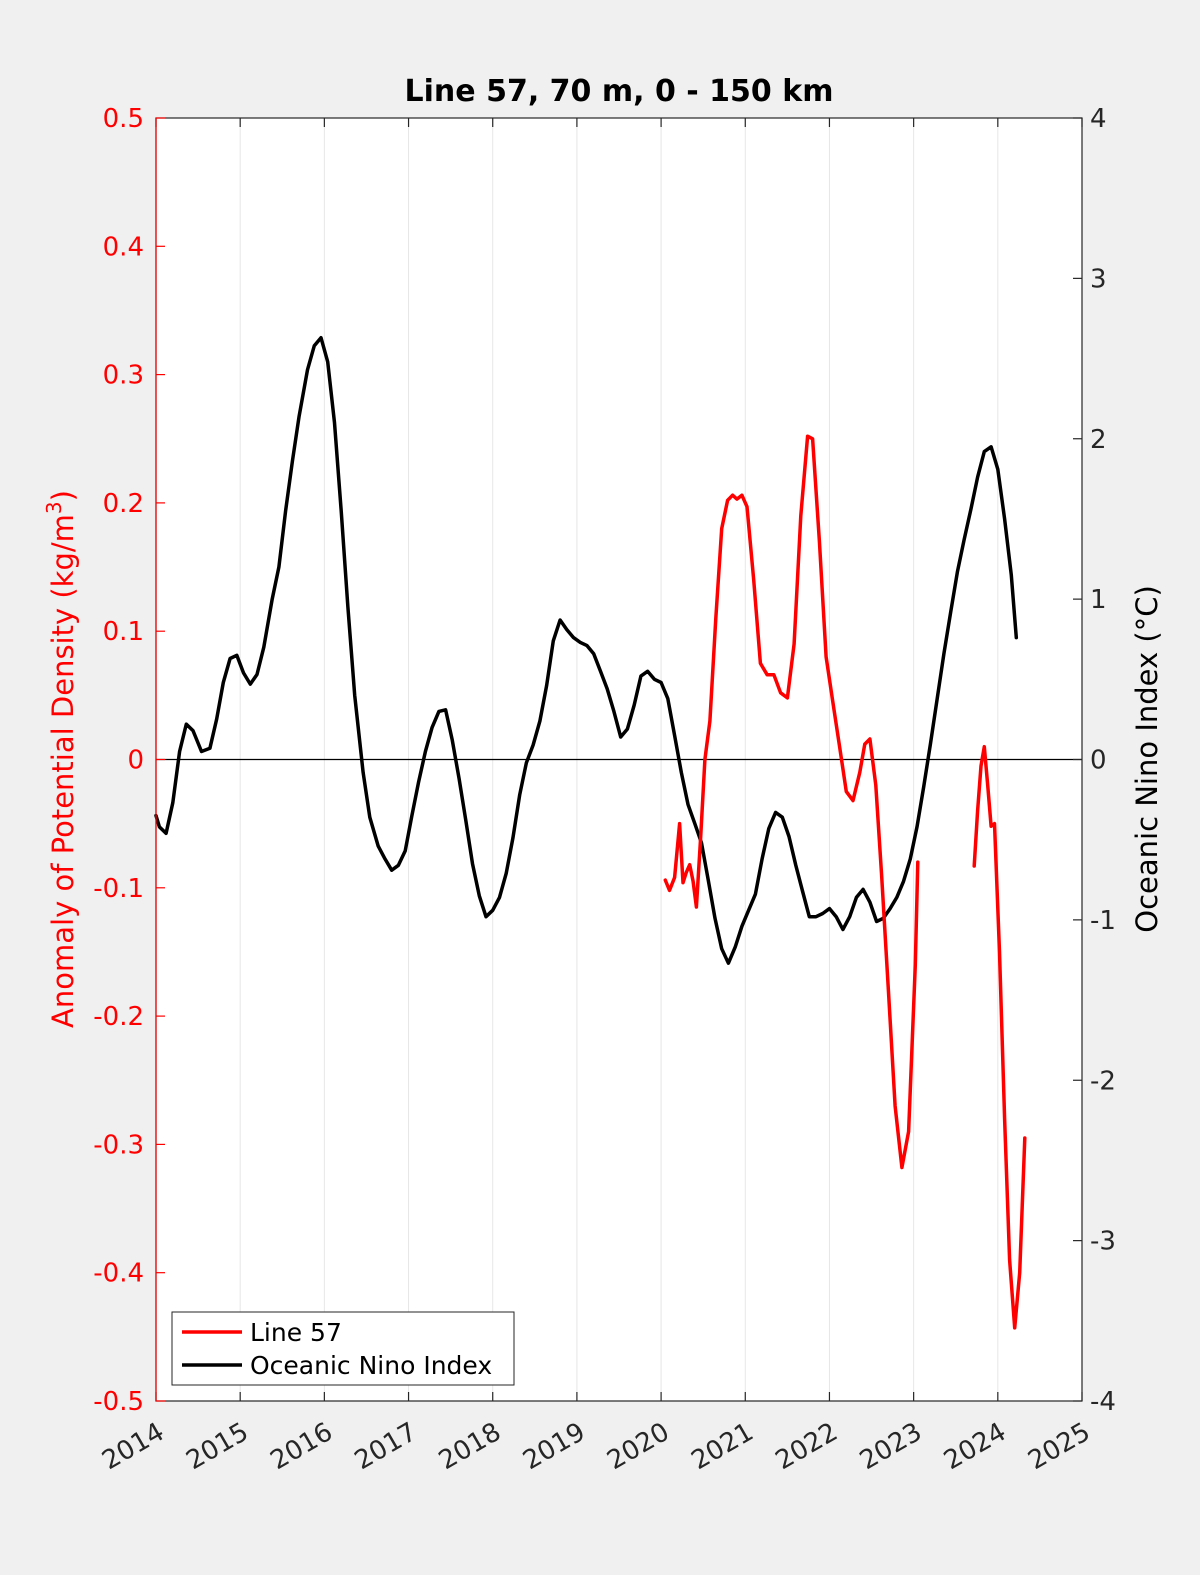 Image resolution: width=1200 pixels, height=1575 pixels. What do you see at coordinates (1103, 921) in the screenshot?
I see `y-right-tick-label: -1` at bounding box center [1103, 921].